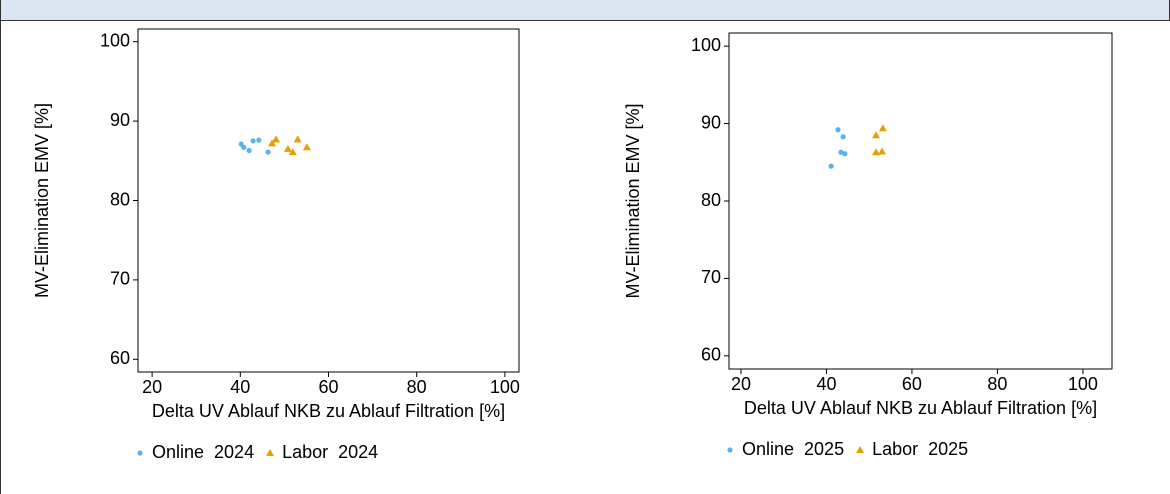  I want to click on legend-label: Labor 2024, so click(330, 452).